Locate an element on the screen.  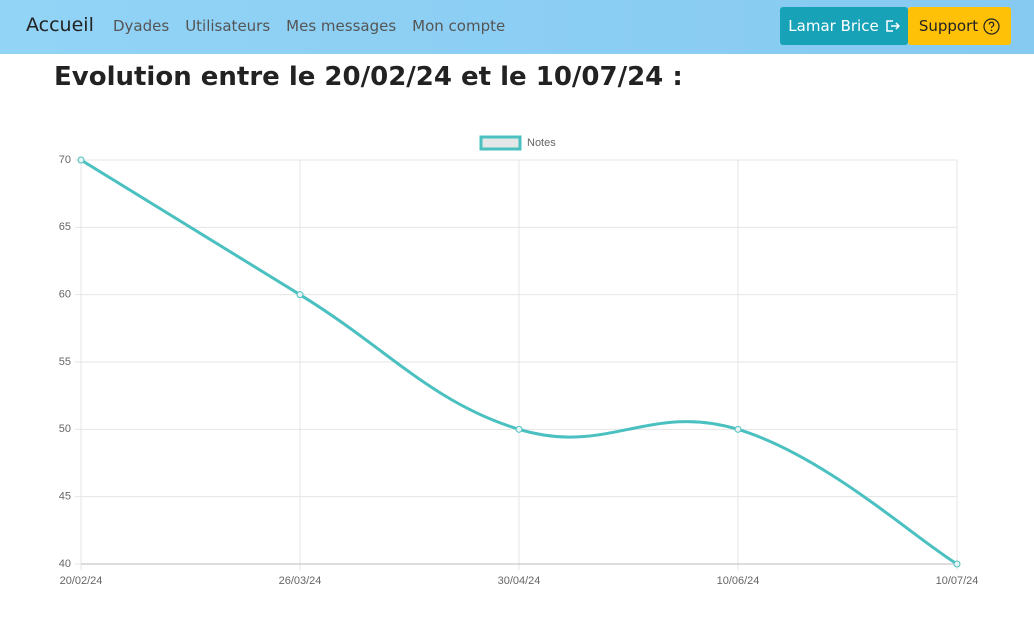
x-tick-label: 20/02/24 is located at coordinates (81, 581).